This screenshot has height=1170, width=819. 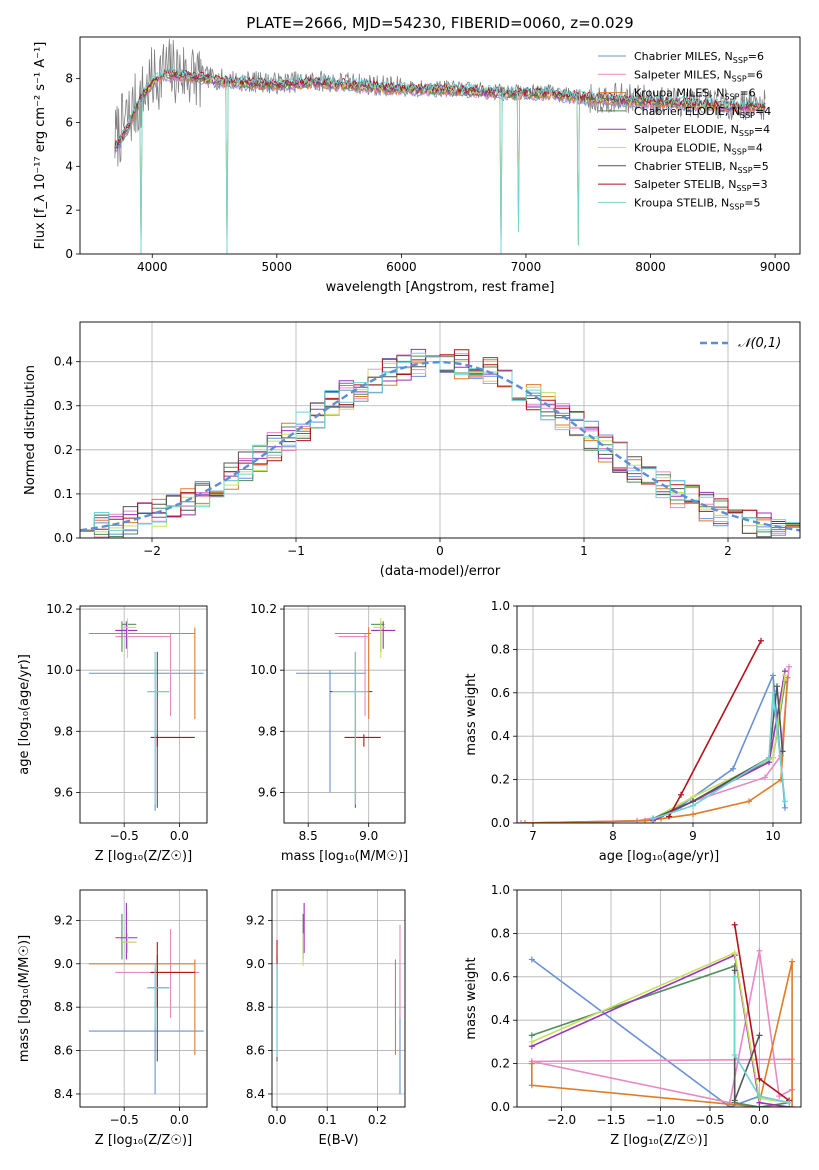 I want to click on x-axis-label: (data-model)/error, so click(x=440, y=571).